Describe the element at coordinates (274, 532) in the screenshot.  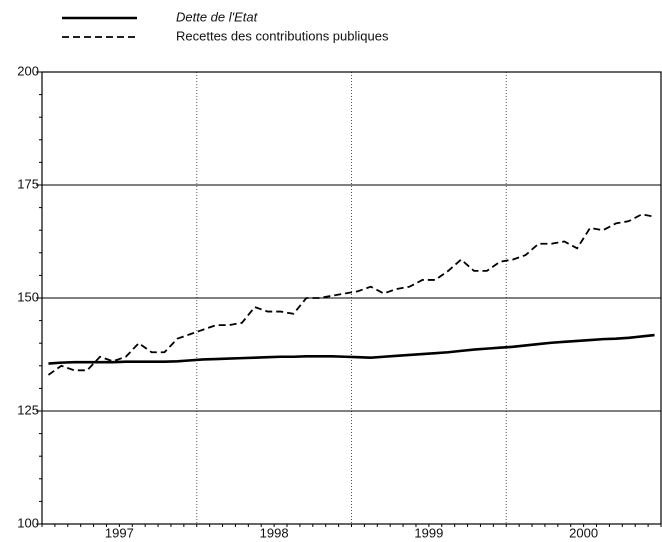
I see `x-tick-label: 1998` at that location.